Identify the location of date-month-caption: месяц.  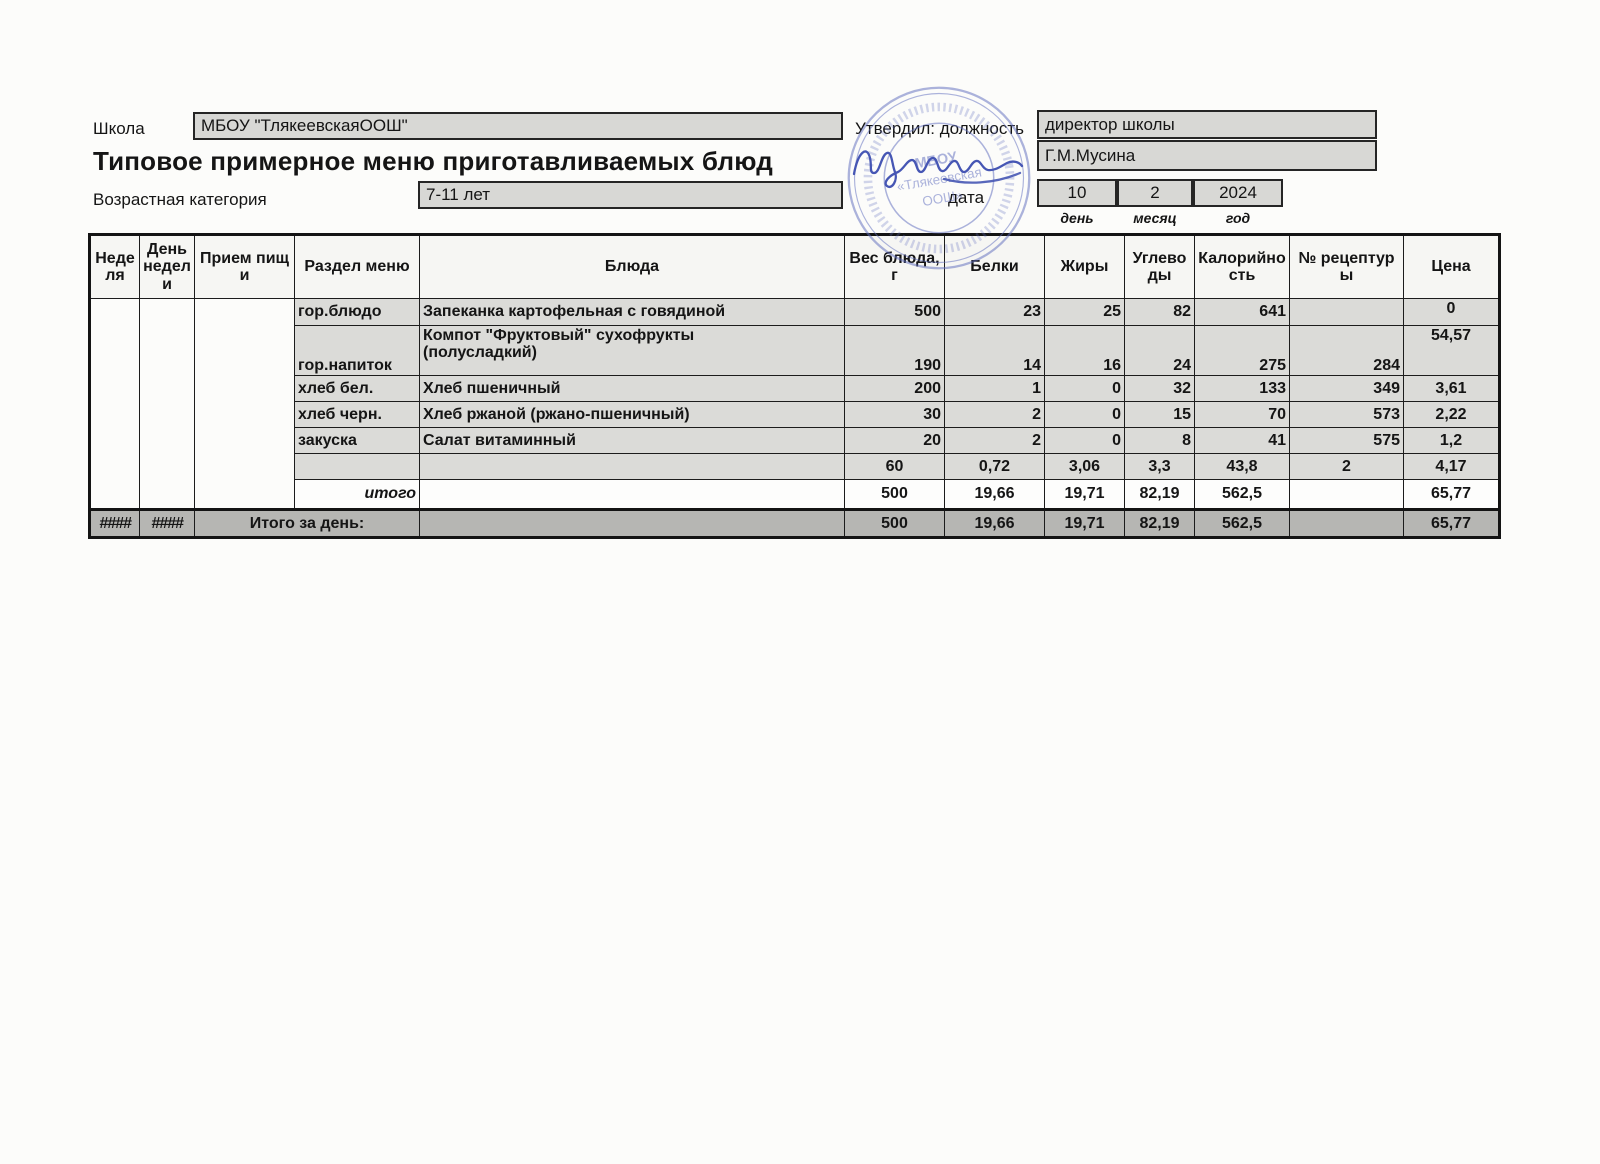
(1155, 218).